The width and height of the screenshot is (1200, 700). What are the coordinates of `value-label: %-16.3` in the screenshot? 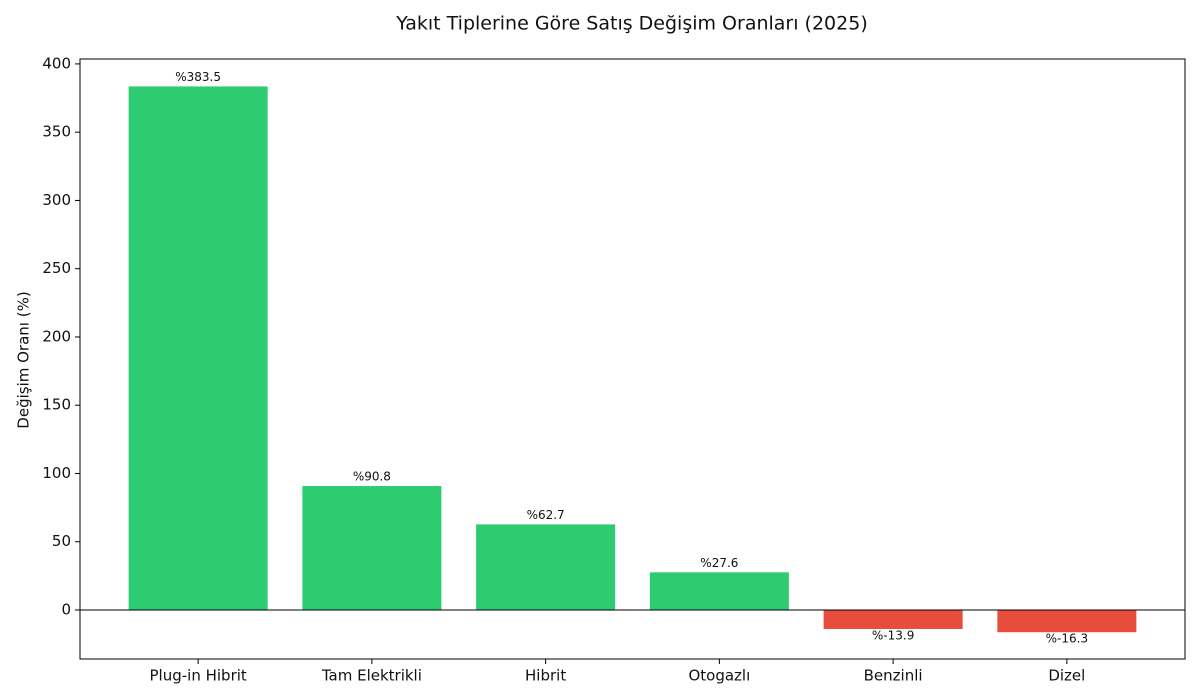 It's located at (1067, 639).